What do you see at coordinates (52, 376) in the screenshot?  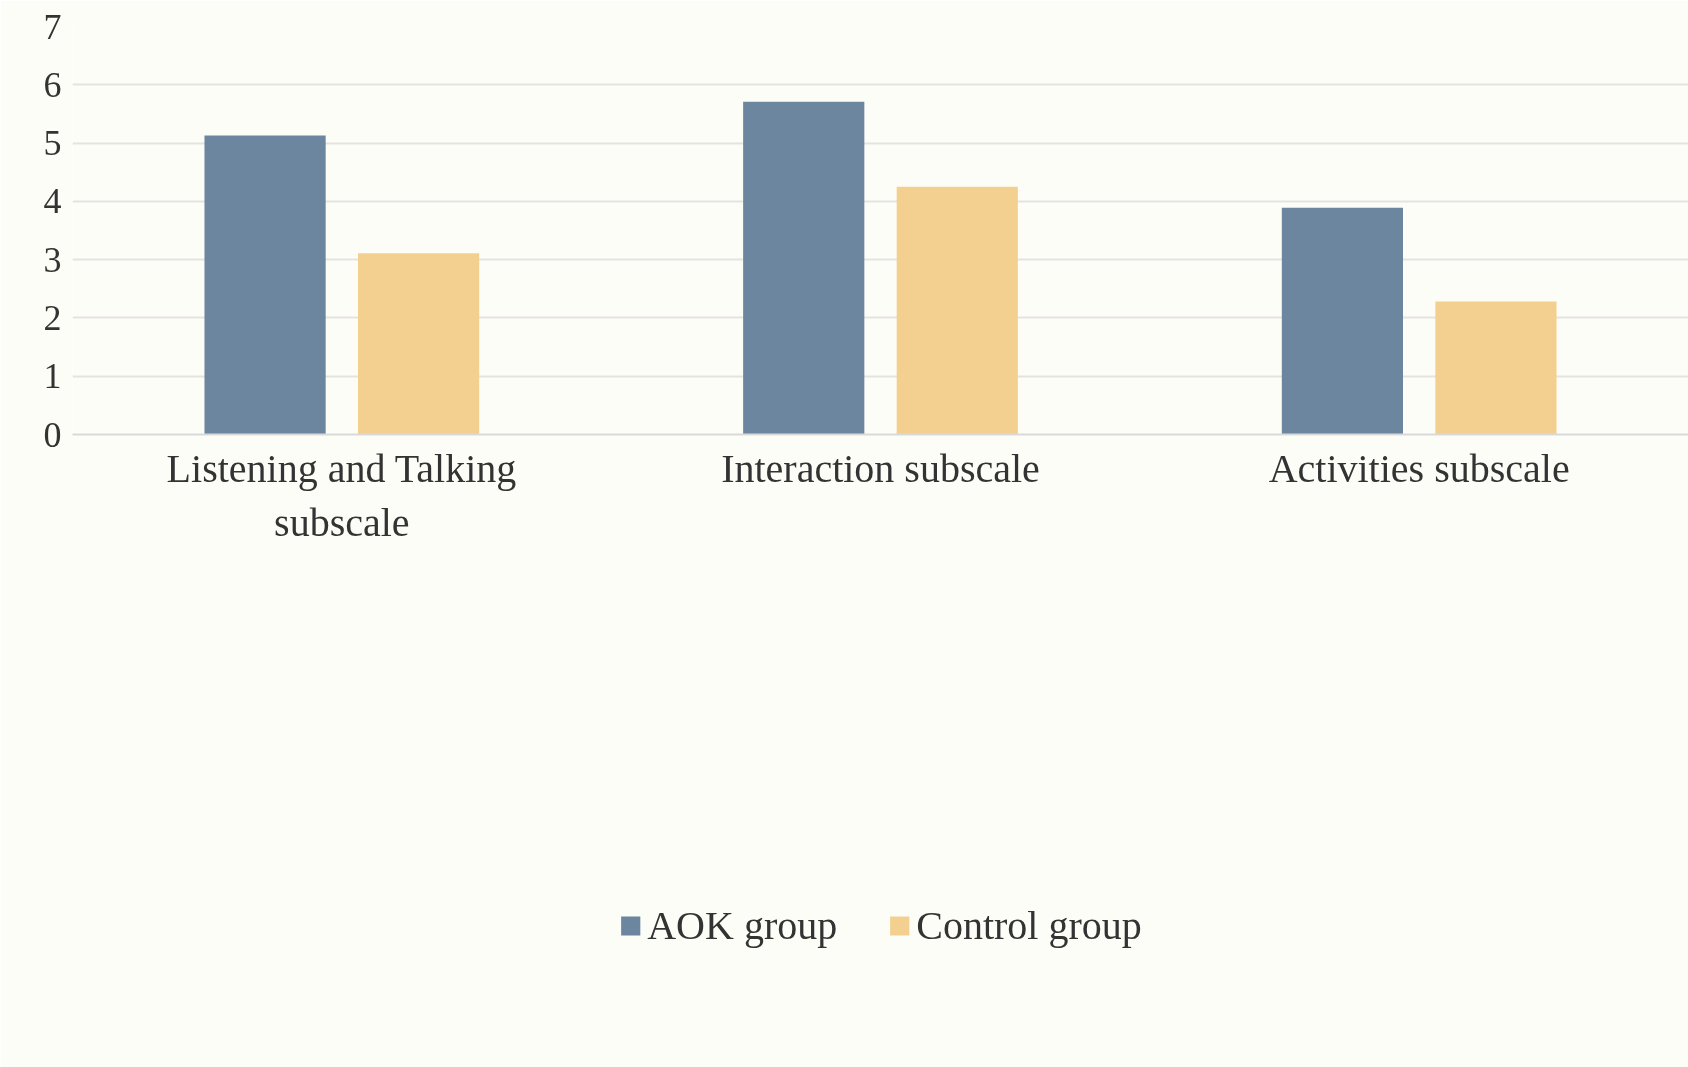 I see `y-tick-label: 1` at bounding box center [52, 376].